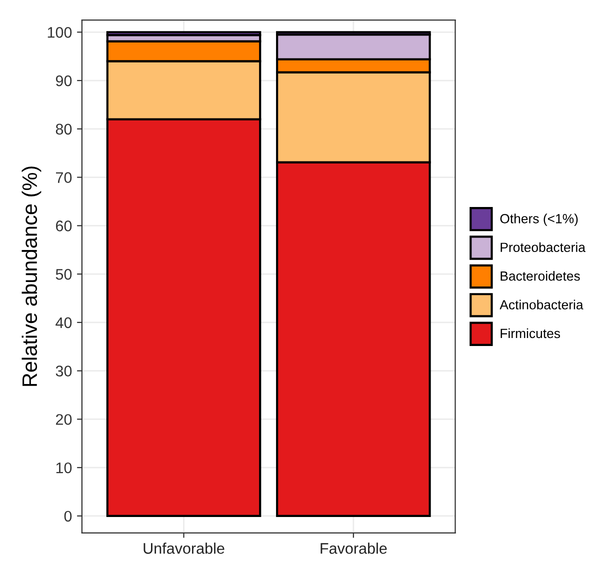  Describe the element at coordinates (540, 276) in the screenshot. I see `legend-label: Bacteroidetes` at that location.